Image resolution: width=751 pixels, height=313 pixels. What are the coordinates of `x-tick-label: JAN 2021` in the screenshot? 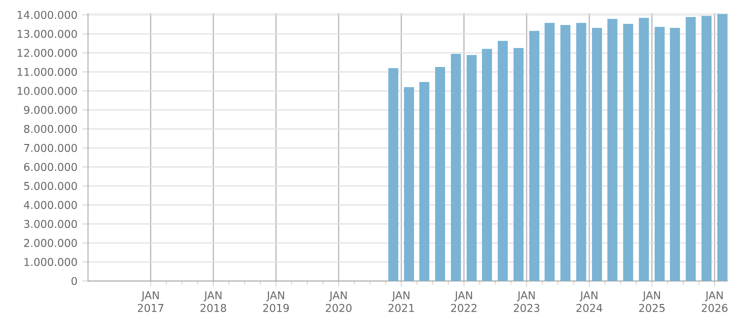 It's located at (401, 301).